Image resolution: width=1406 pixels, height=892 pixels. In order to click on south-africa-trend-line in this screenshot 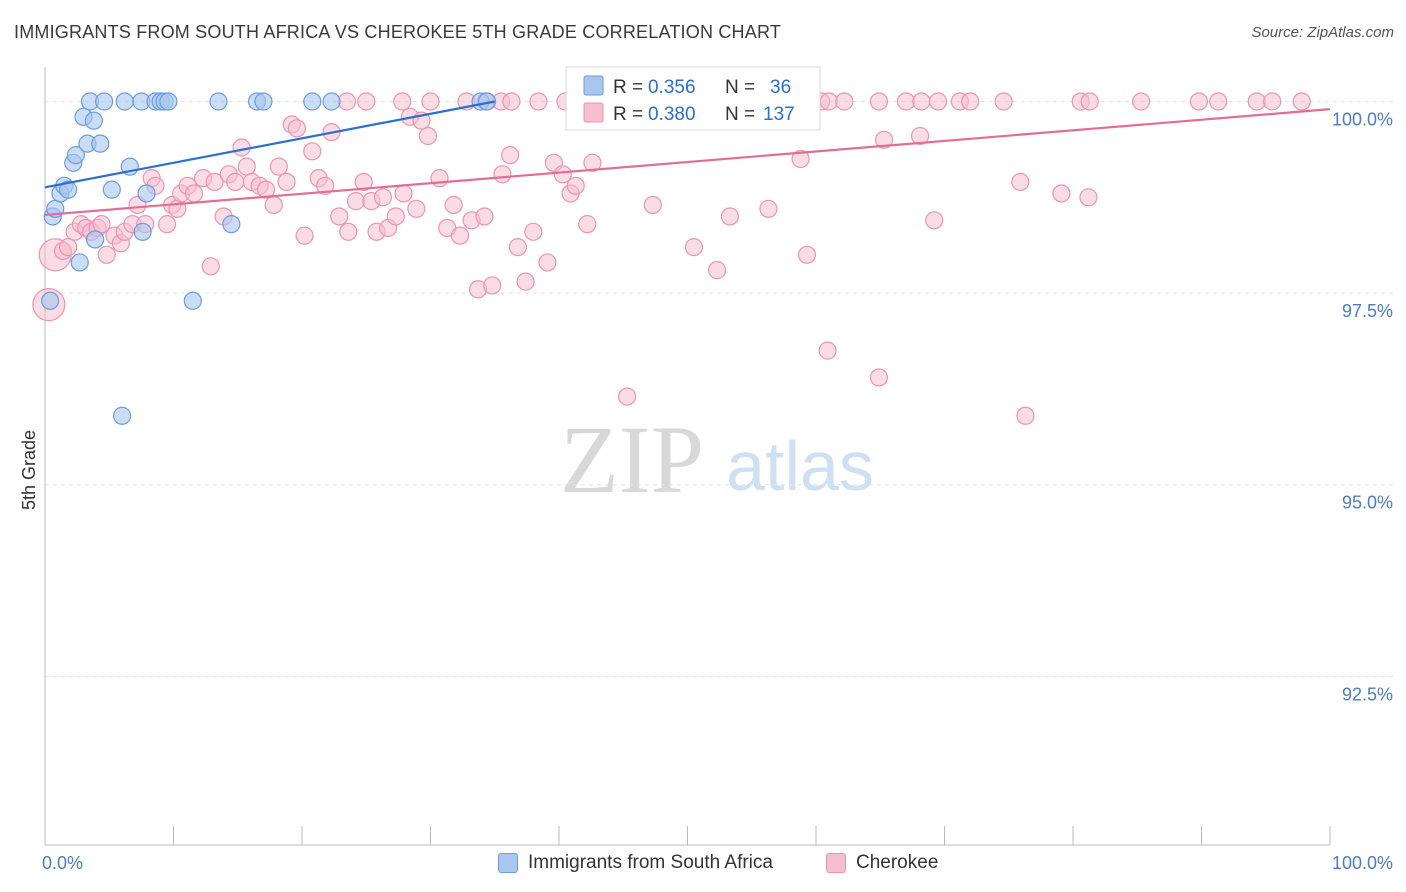, I will do `click(269, 144)`.